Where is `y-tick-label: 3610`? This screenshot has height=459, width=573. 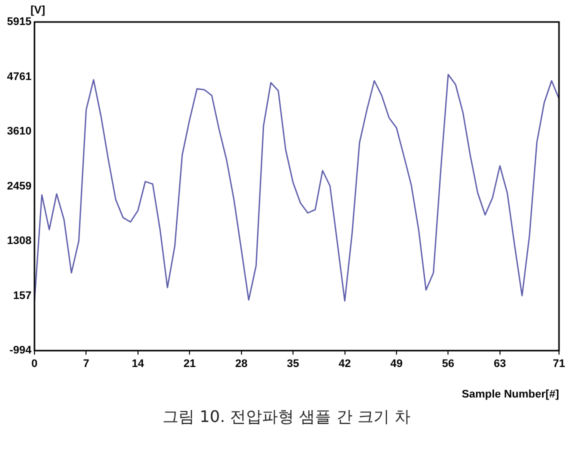 y-tick-label: 3610 is located at coordinates (19, 132).